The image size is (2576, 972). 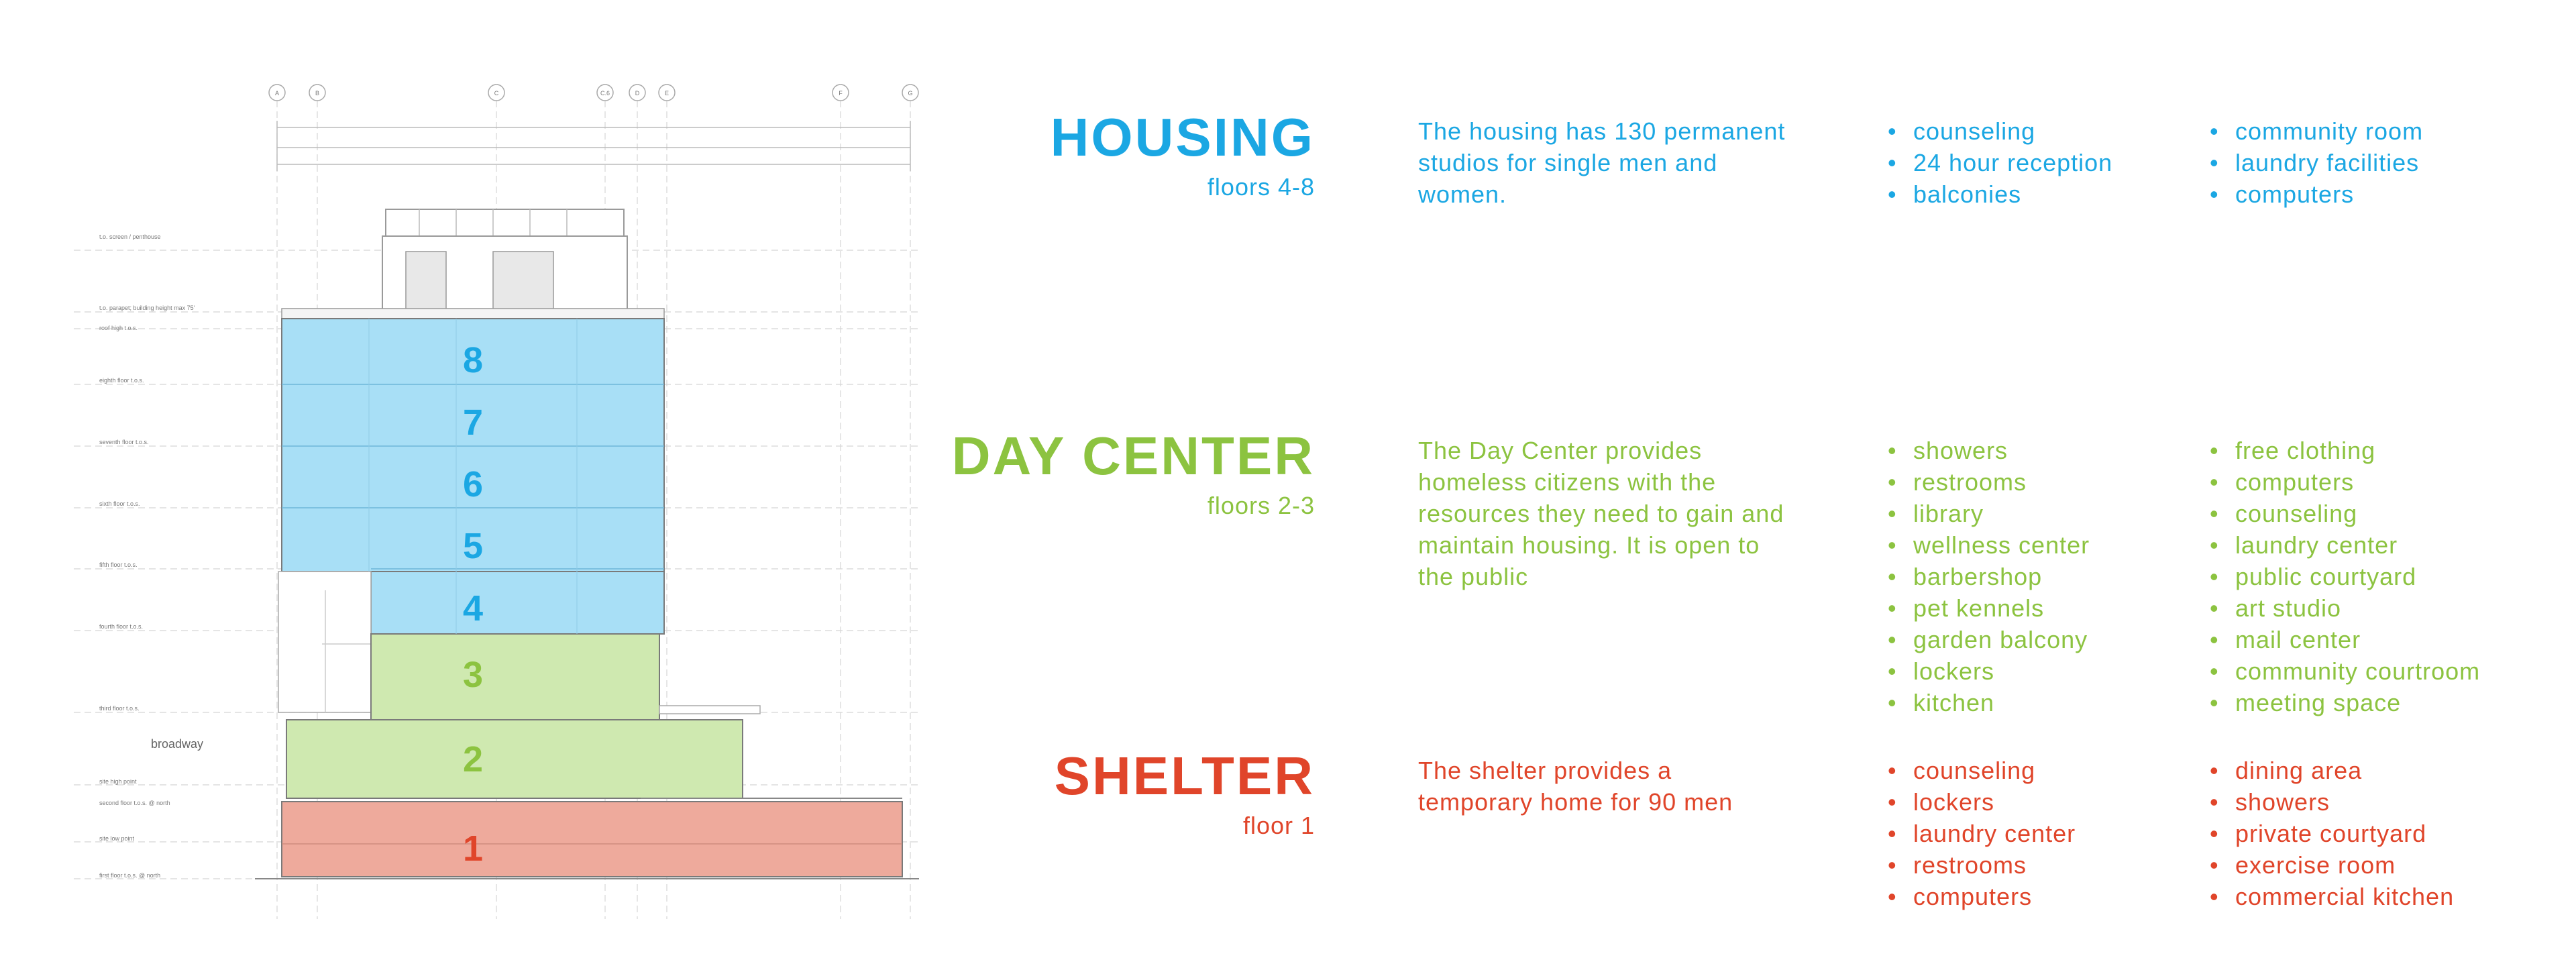 What do you see at coordinates (147, 308) in the screenshot?
I see `level-label: t.o. parapet; building height max 75'` at bounding box center [147, 308].